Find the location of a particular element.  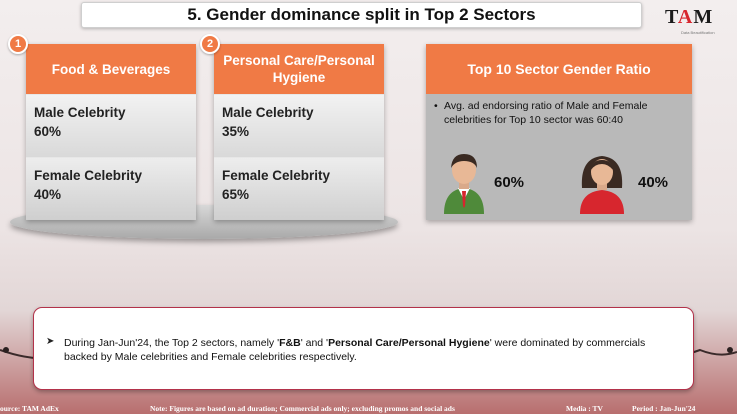

male-row: Male Celebrity 35% is located at coordinates (299, 125).